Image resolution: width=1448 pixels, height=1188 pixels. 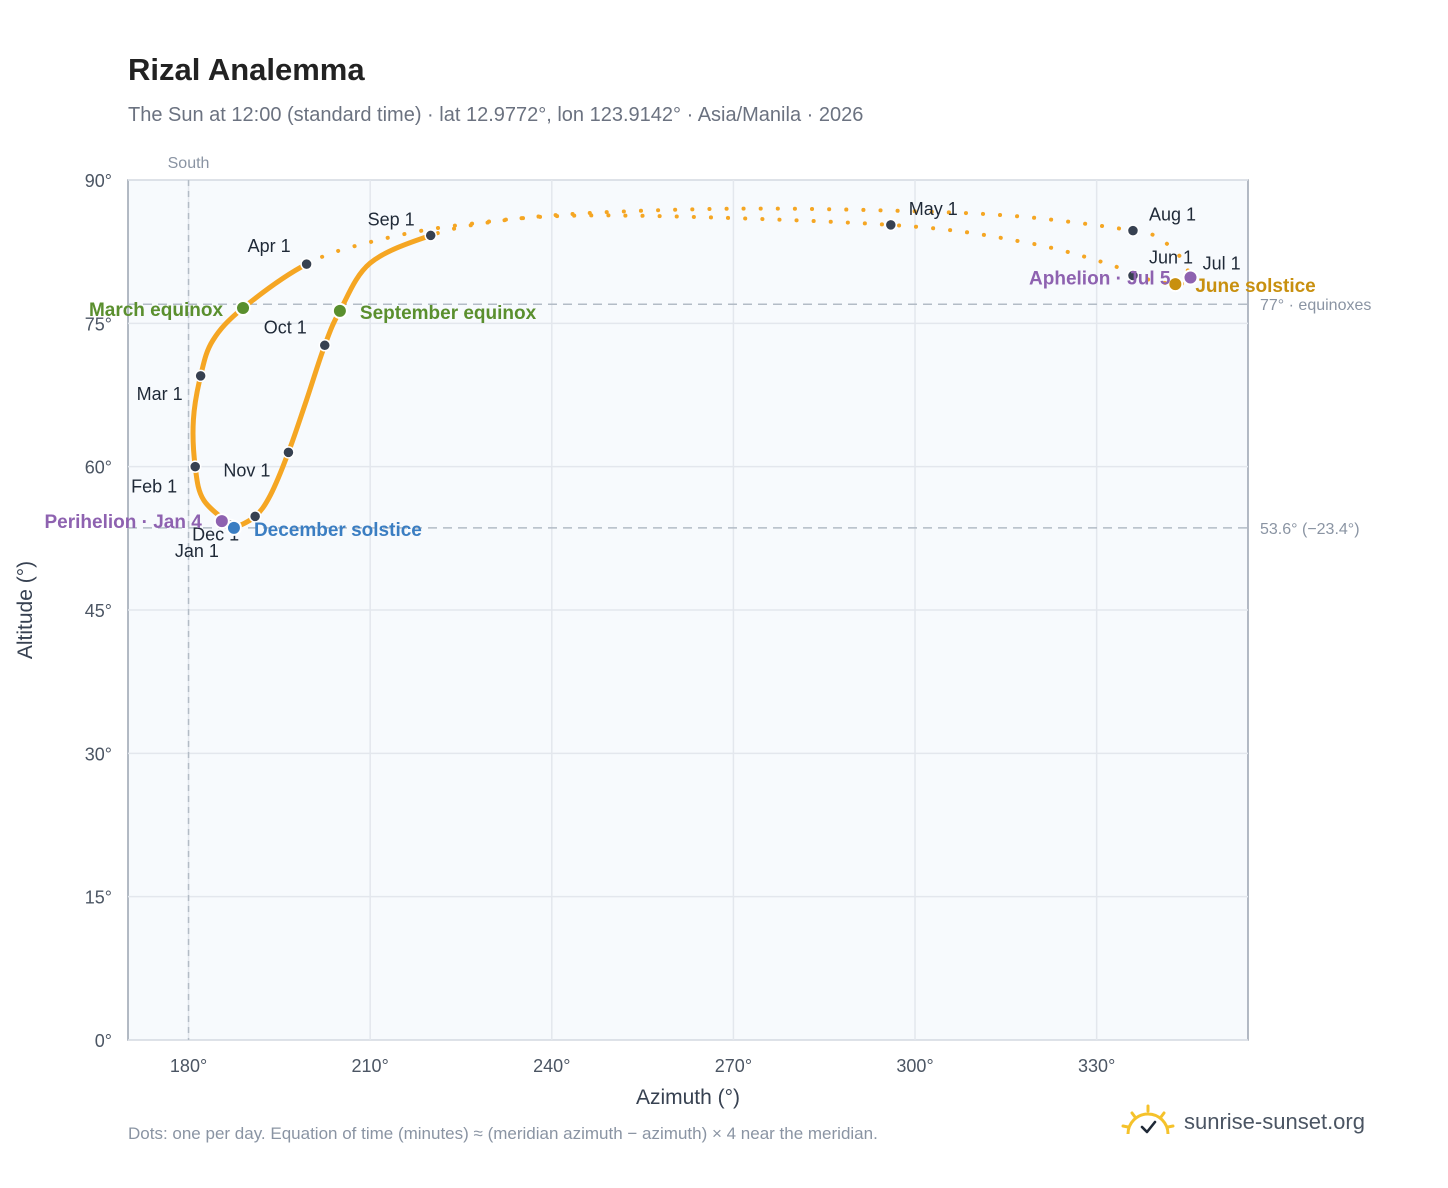 I want to click on month-label: Aug 1, so click(x=1172, y=215).